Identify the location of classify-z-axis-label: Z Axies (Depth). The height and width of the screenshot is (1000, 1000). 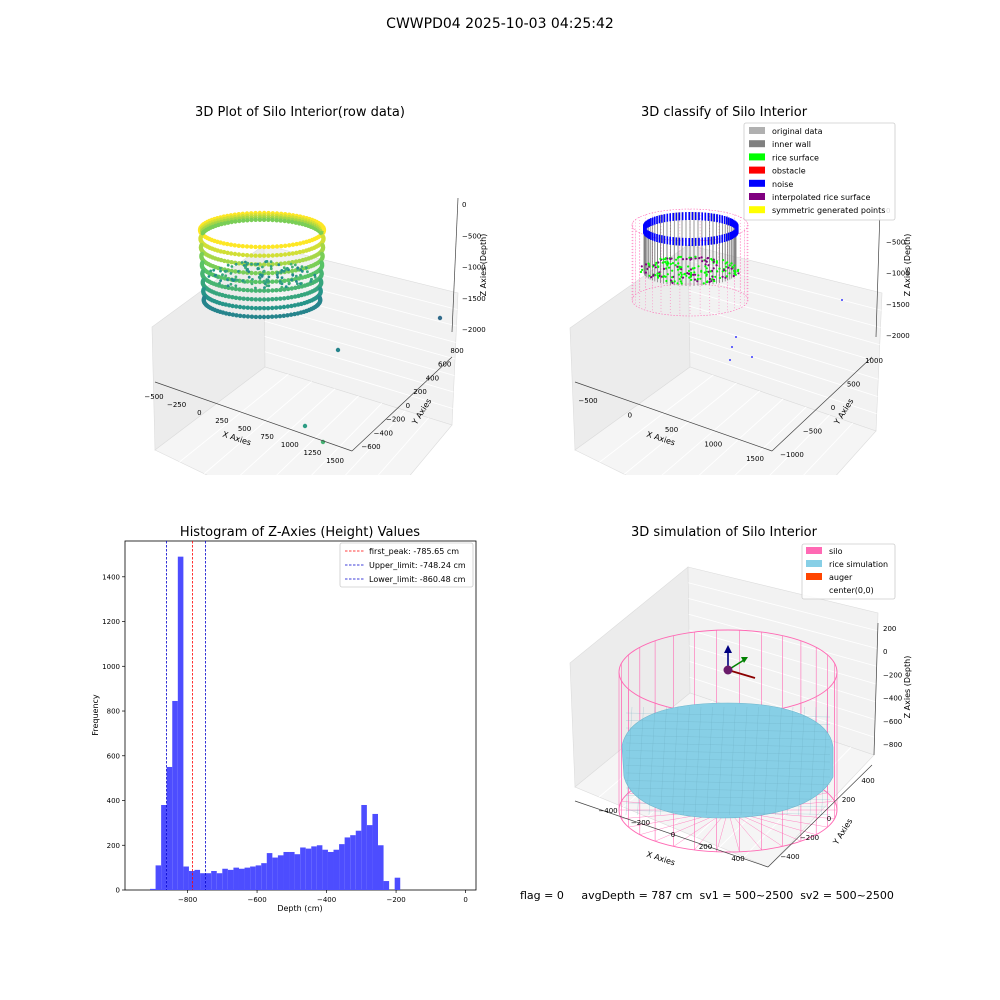
(907, 265).